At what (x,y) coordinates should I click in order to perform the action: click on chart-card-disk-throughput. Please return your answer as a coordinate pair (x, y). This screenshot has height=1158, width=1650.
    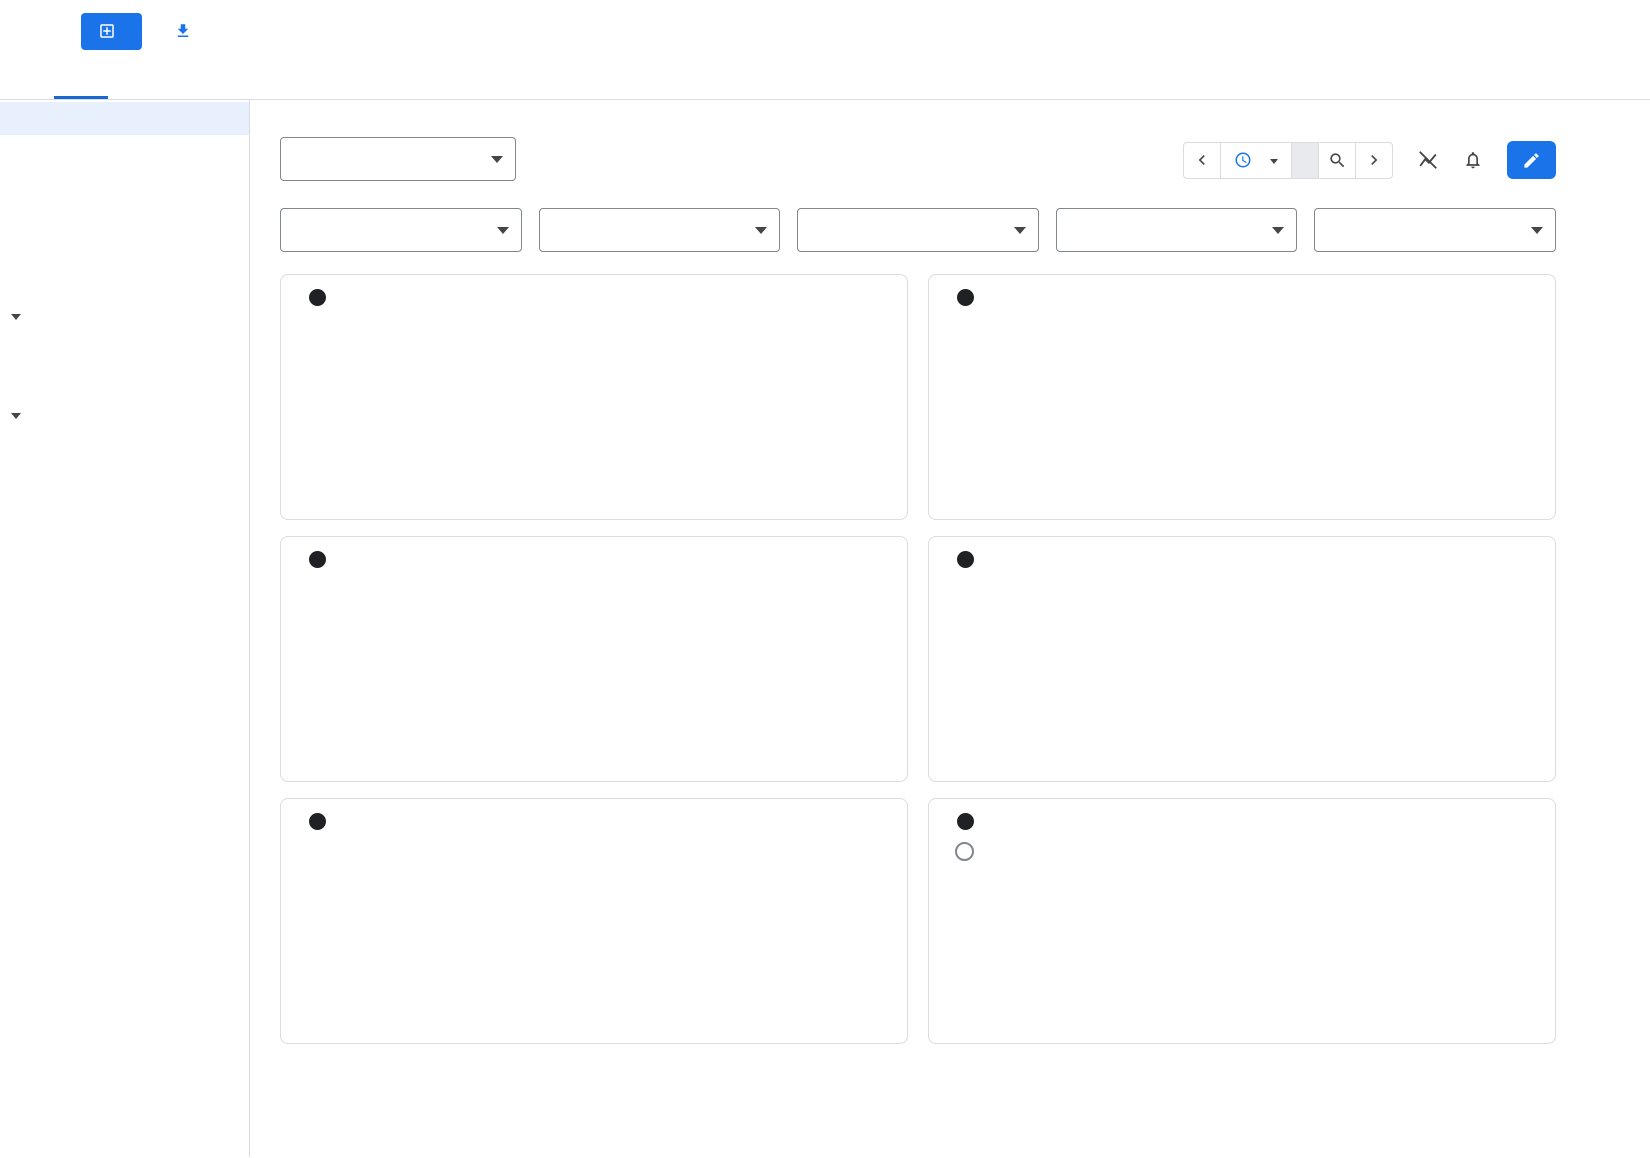
    Looking at the image, I should click on (1242, 921).